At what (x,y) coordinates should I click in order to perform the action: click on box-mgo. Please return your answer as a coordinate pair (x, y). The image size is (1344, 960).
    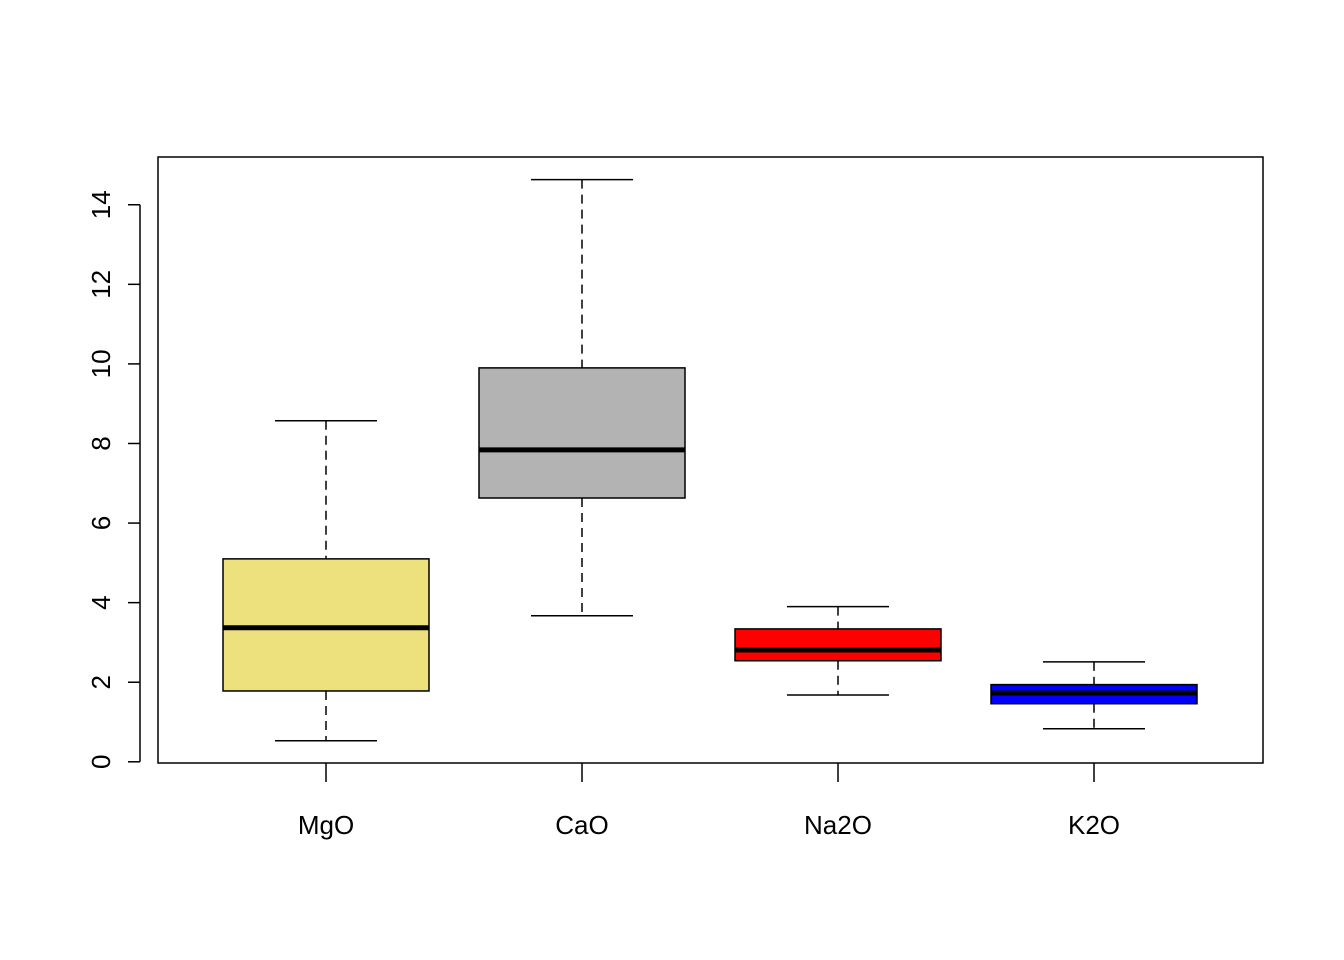
    Looking at the image, I should click on (326, 581).